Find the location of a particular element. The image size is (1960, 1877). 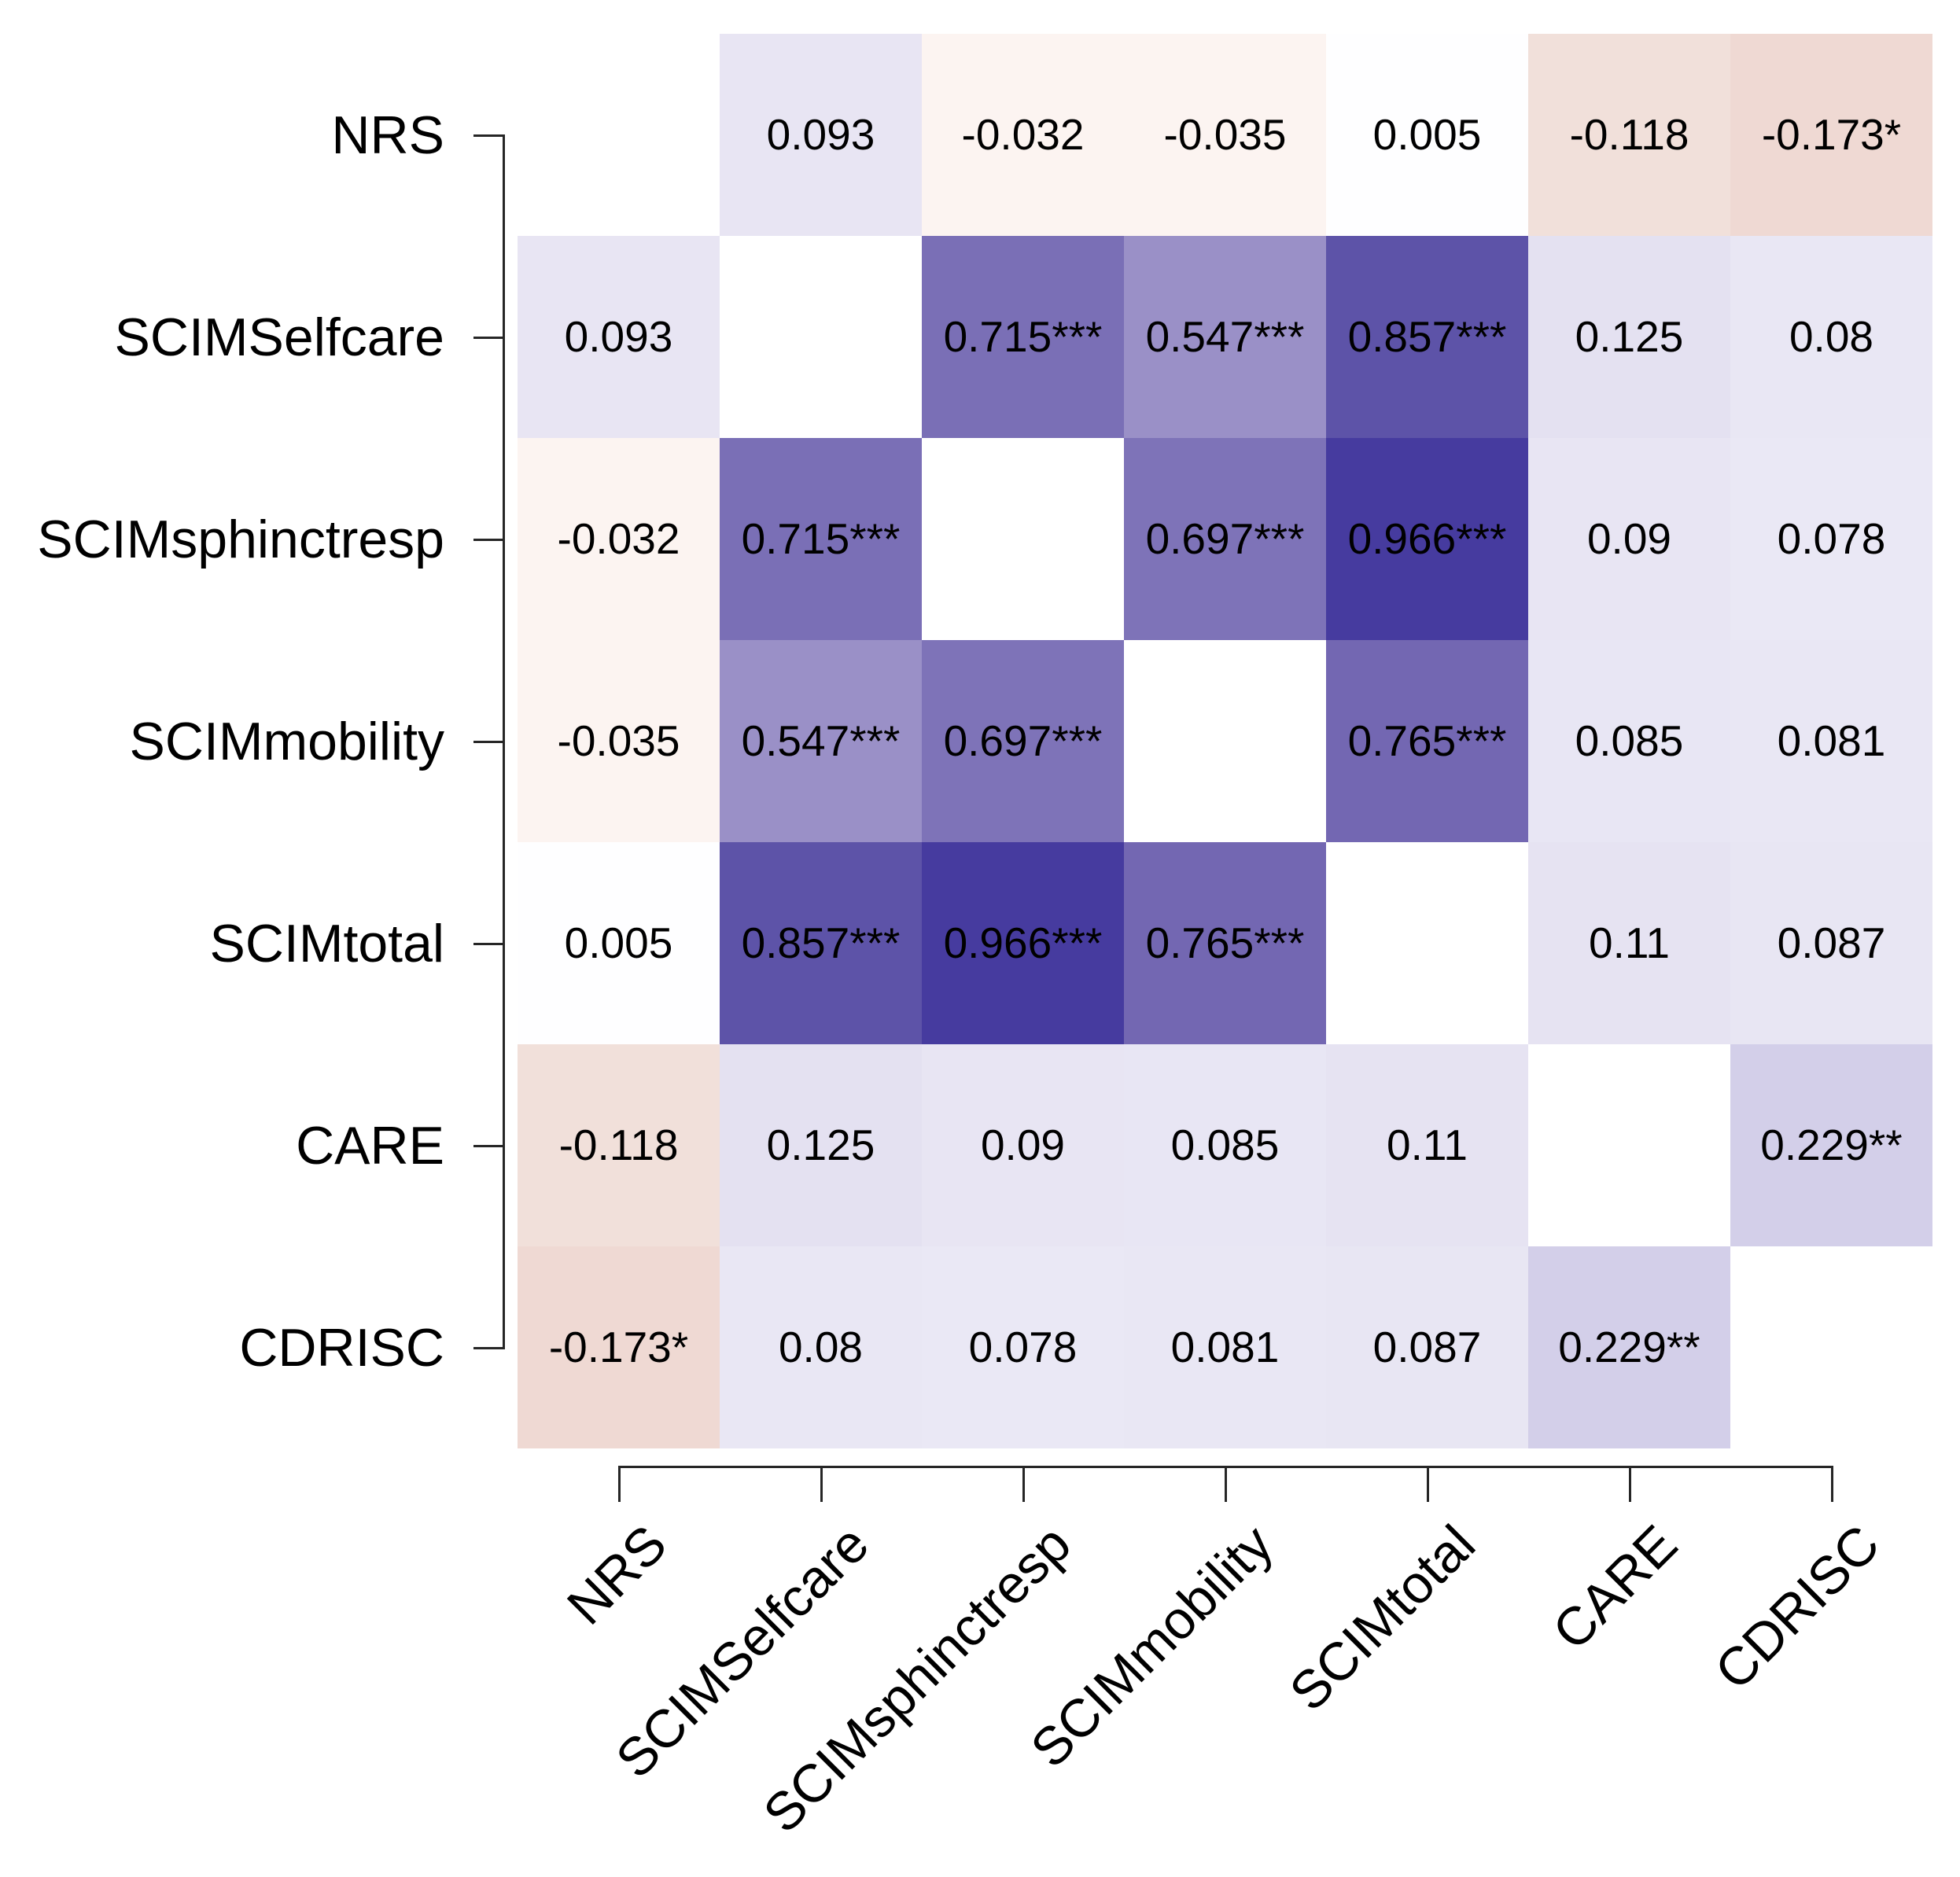

y-axis-line is located at coordinates (504, 741).